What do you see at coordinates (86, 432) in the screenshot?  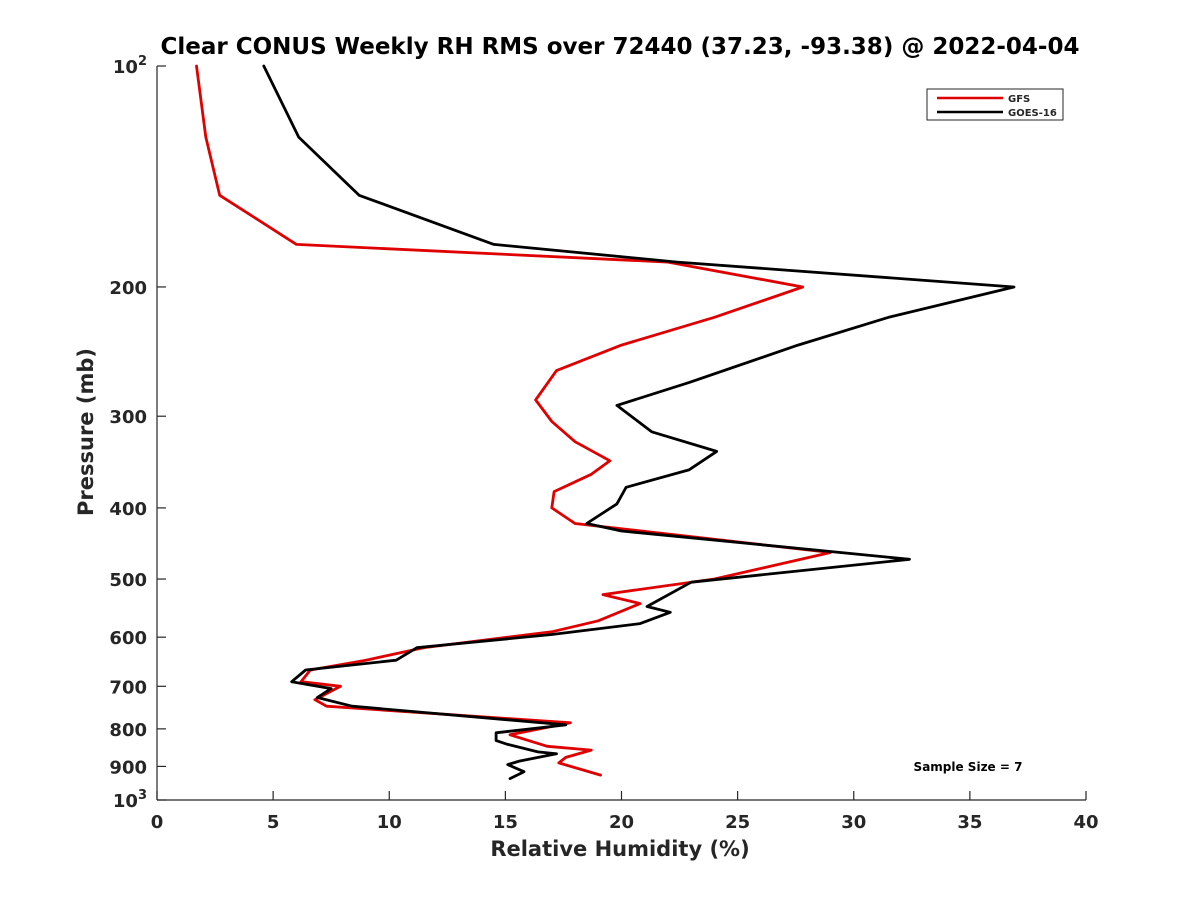 I see `y-axis-label: Pressure (mb)` at bounding box center [86, 432].